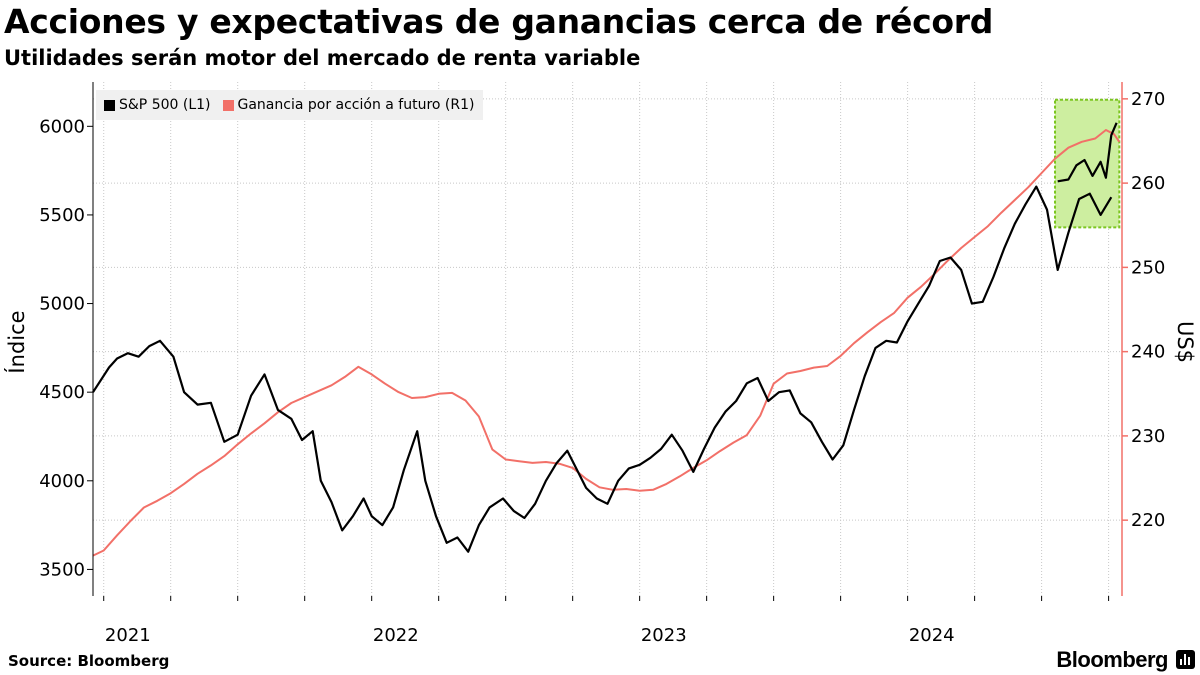 The image size is (1200, 675). I want to click on left-tick-label: 4500, so click(62, 392).